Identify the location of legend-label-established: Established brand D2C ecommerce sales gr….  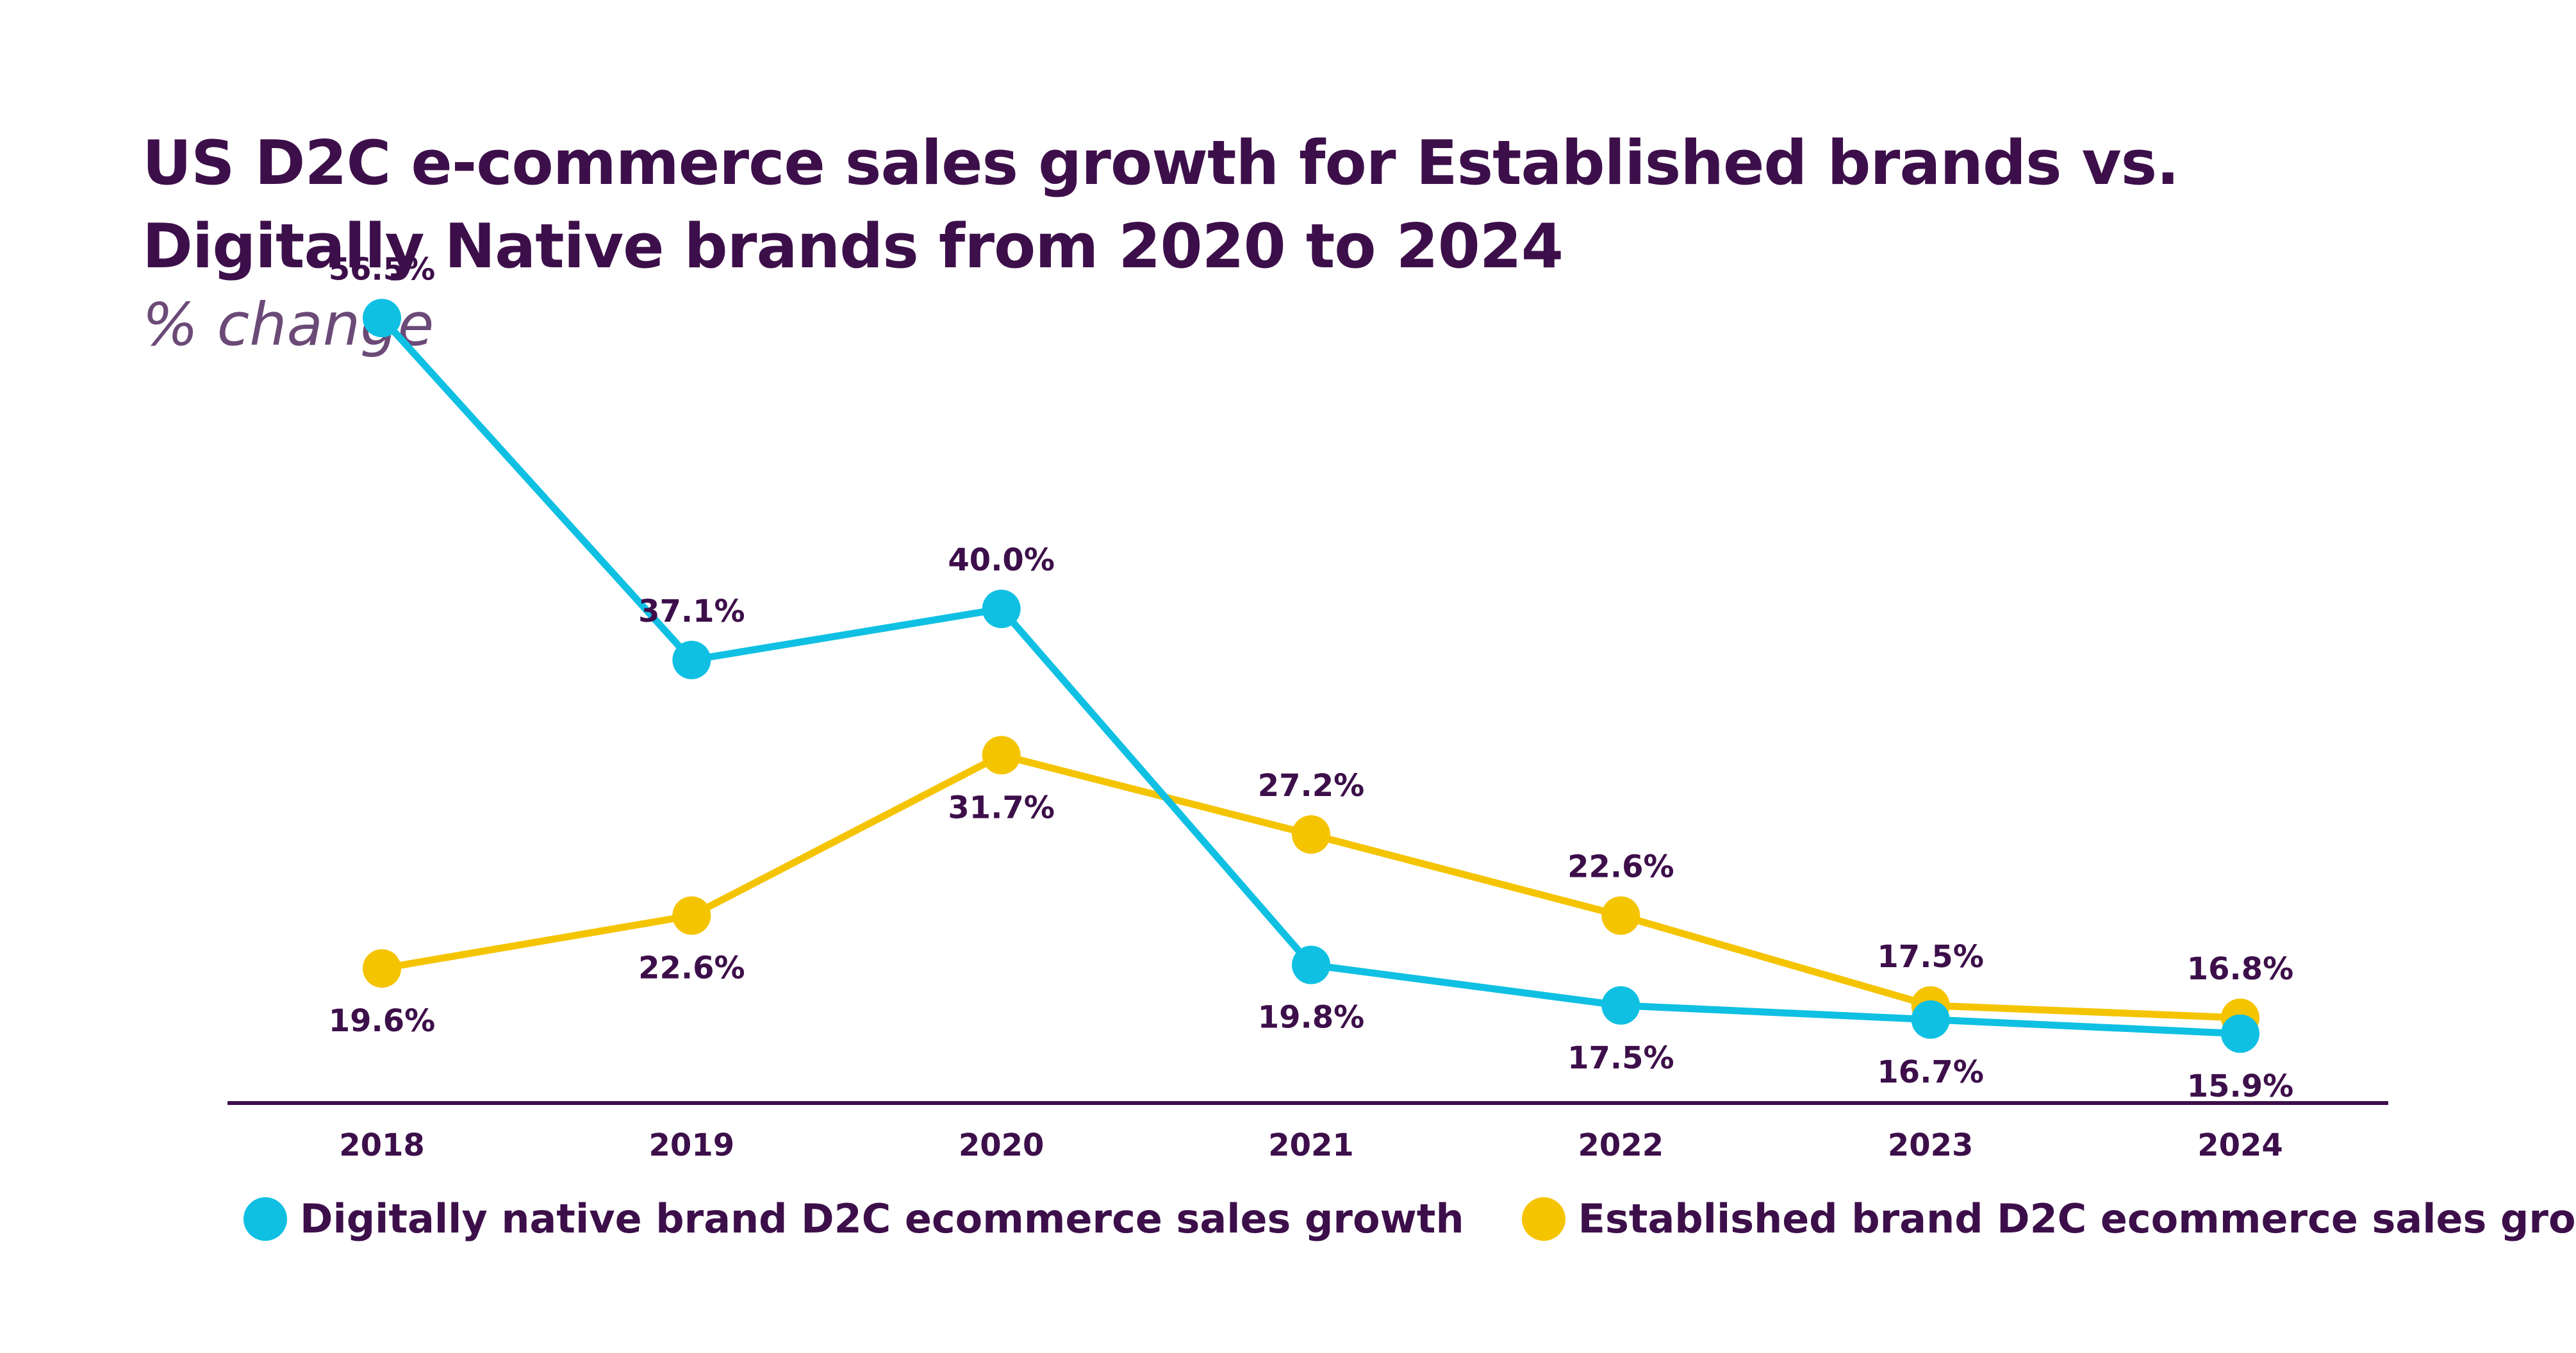
(2077, 1219).